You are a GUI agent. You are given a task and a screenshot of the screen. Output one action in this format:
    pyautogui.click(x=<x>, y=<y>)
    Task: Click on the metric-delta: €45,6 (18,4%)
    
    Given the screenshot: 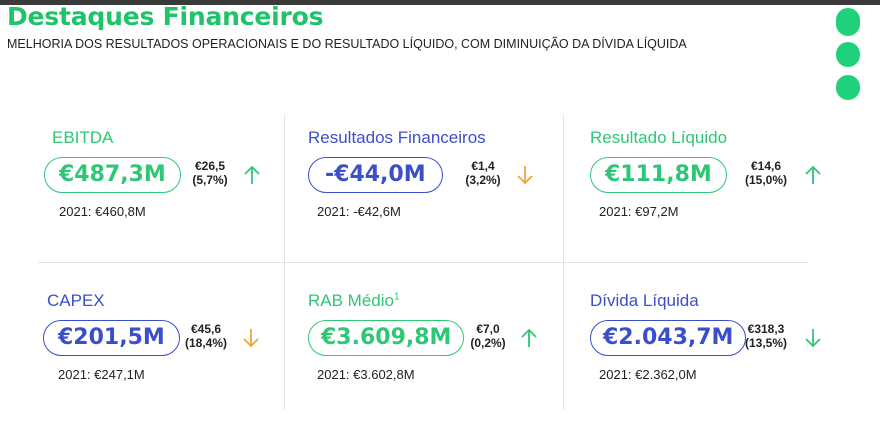 What is the action you would take?
    pyautogui.click(x=206, y=336)
    